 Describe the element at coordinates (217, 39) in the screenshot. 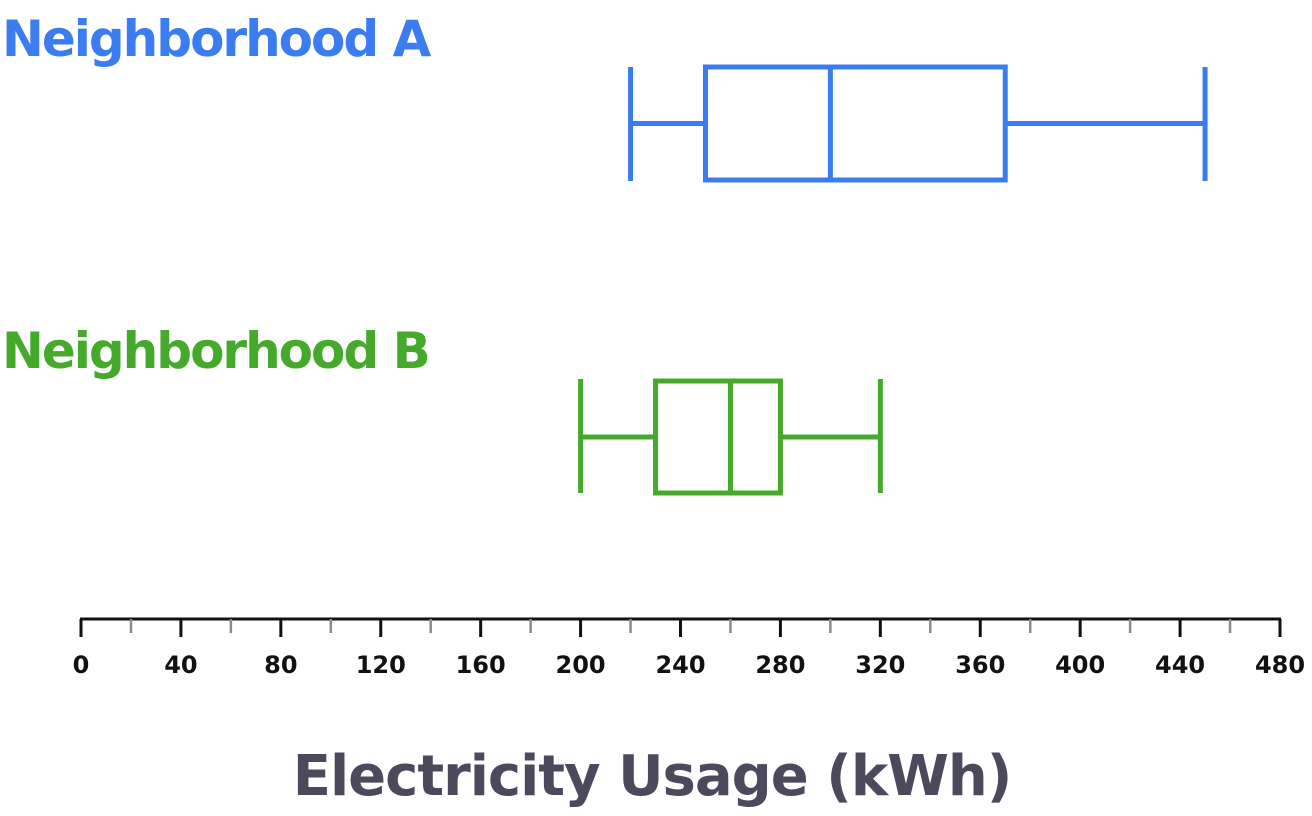

I see `series-label-neighborhood-a: Neighborhood A` at that location.